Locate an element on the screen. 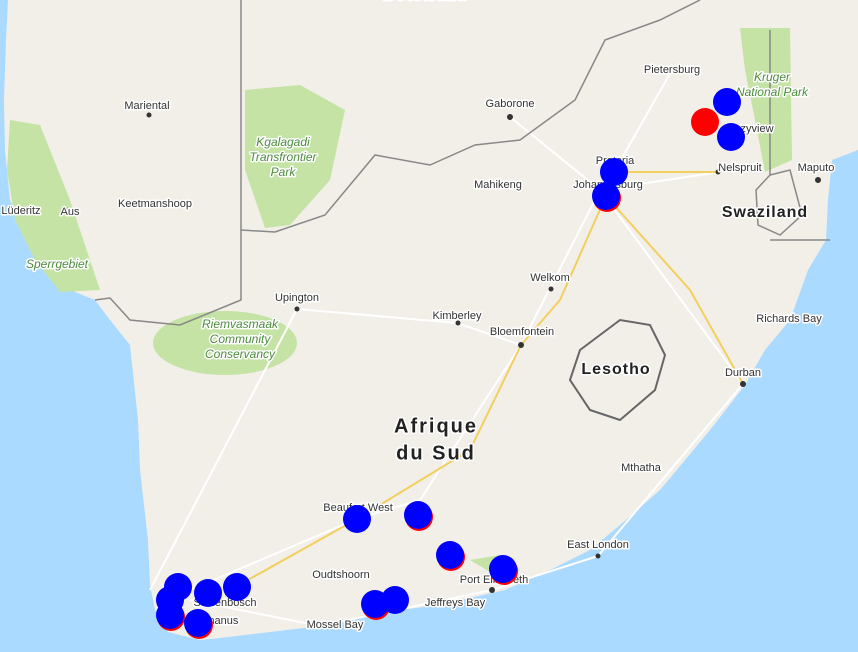 This screenshot has width=858, height=652. city-label: Kimberley is located at coordinates (457, 316).